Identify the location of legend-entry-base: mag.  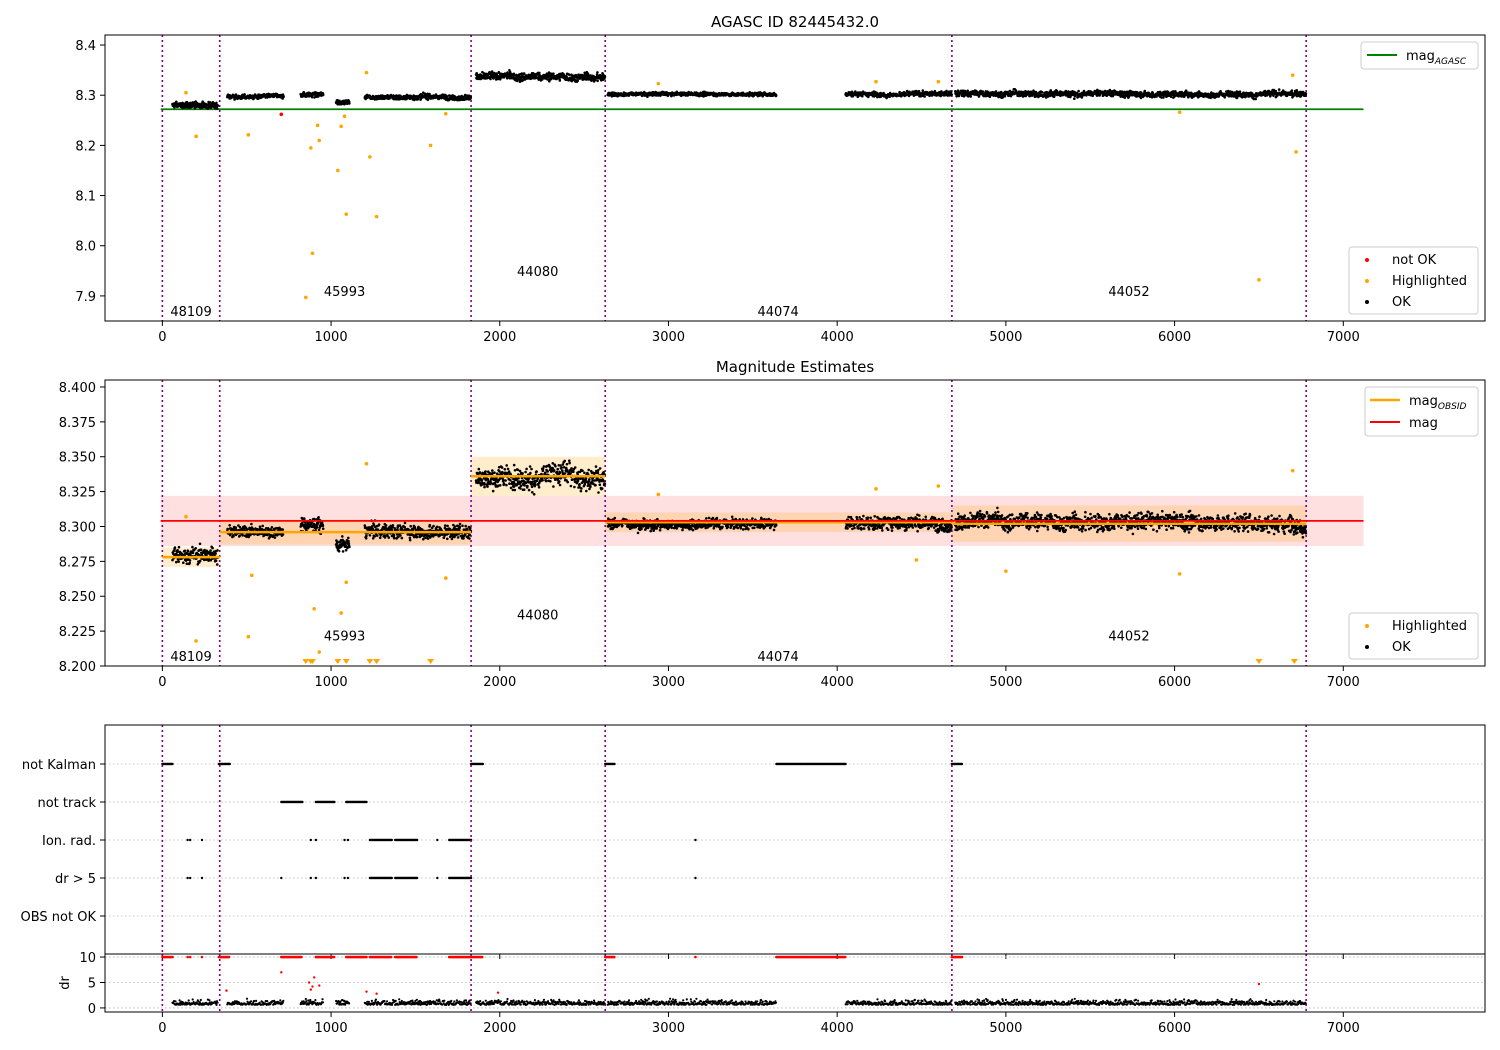
(1420, 56).